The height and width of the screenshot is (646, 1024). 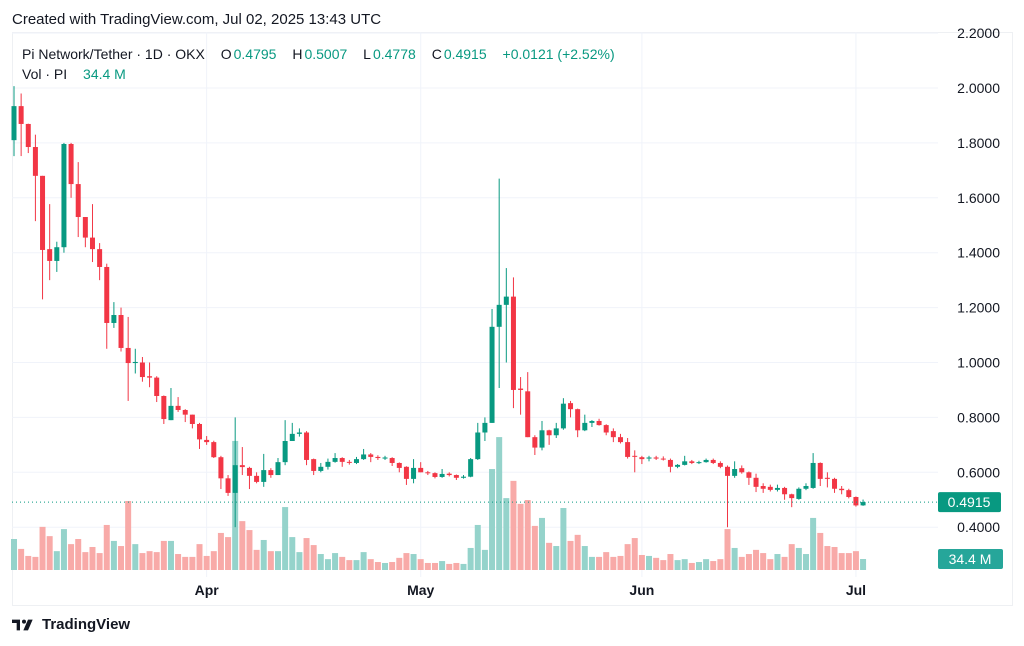 What do you see at coordinates (326, 54) in the screenshot?
I see `high-value: 0.5007` at bounding box center [326, 54].